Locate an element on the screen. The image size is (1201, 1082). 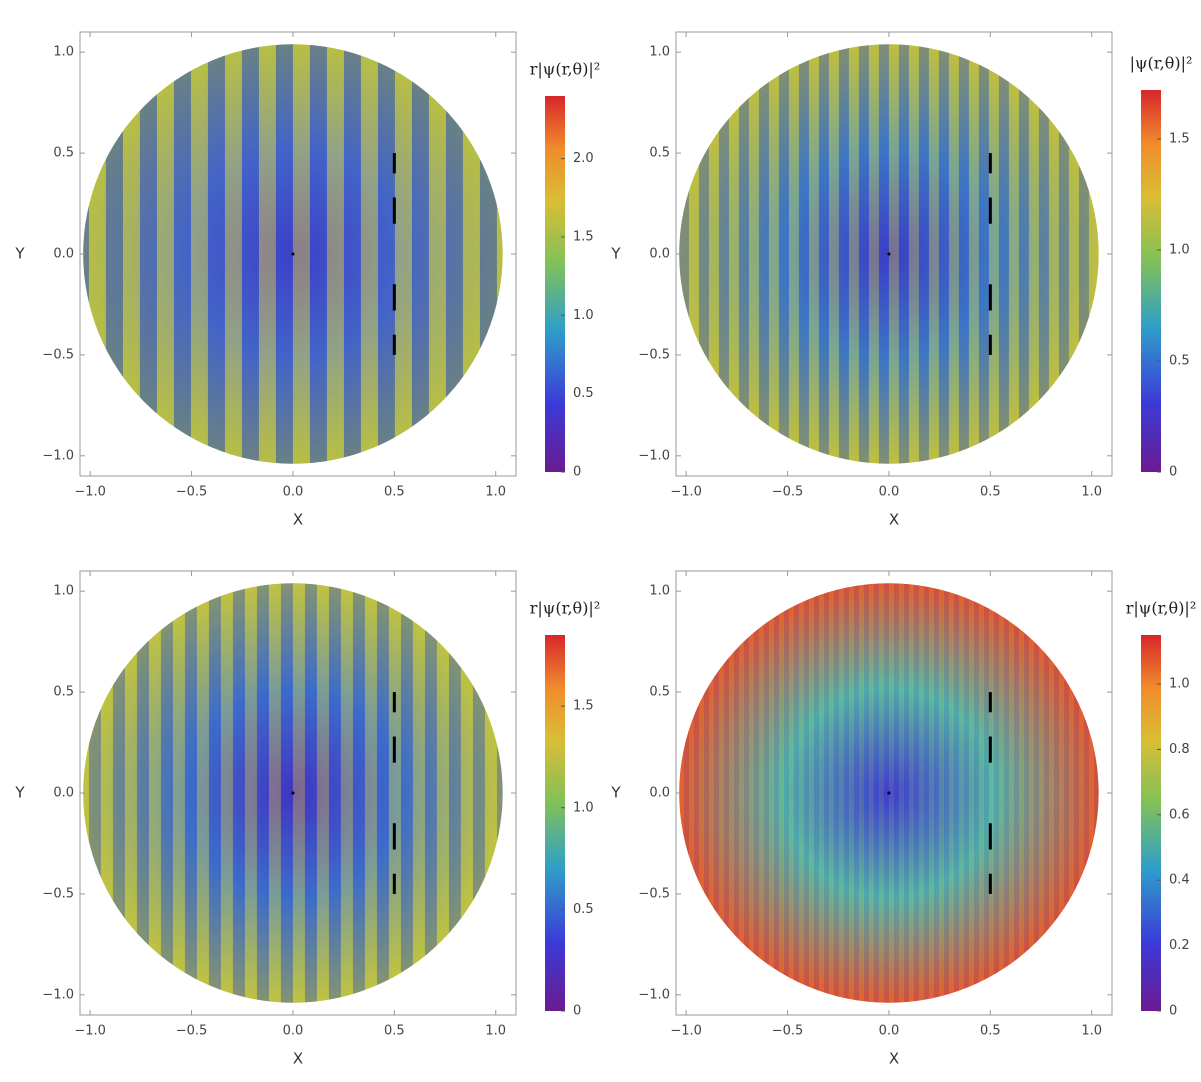
colorbar-tick-label: 0.8 is located at coordinates (1179, 749).